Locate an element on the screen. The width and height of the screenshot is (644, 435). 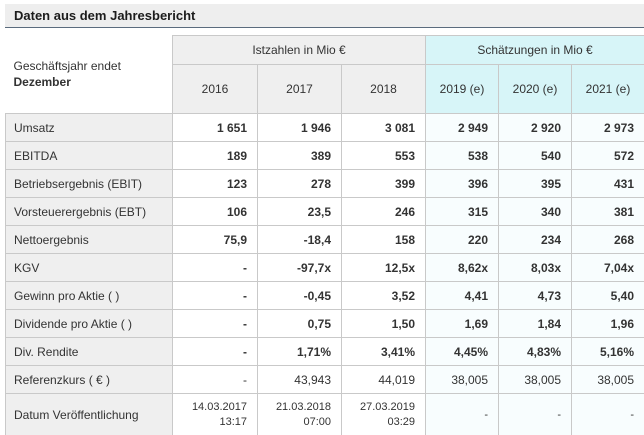
cell: 315 is located at coordinates (462, 211).